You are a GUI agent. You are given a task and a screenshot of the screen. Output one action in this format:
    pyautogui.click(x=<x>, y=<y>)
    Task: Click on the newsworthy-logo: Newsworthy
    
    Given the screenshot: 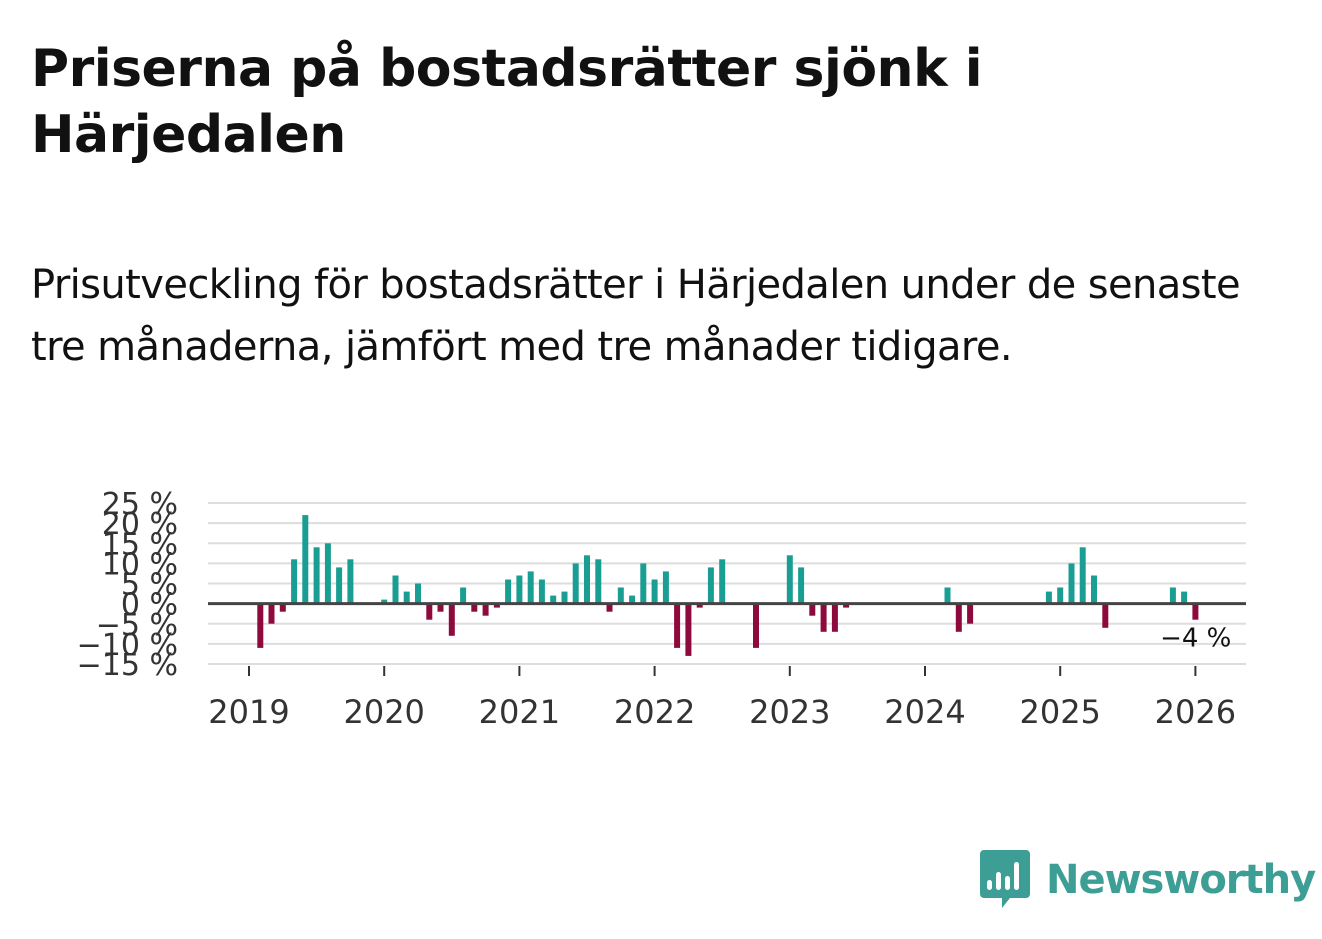 What is the action you would take?
    pyautogui.click(x=1148, y=880)
    